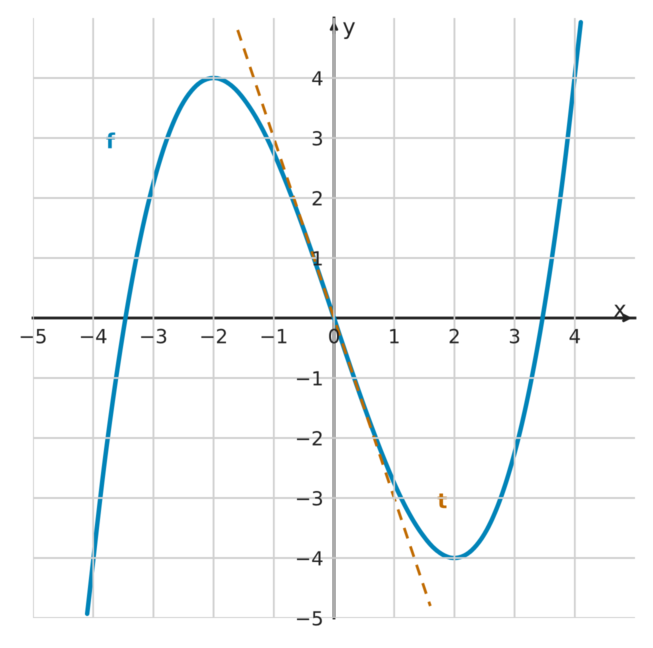  I want to click on y-tick-label: 4, so click(317, 78).